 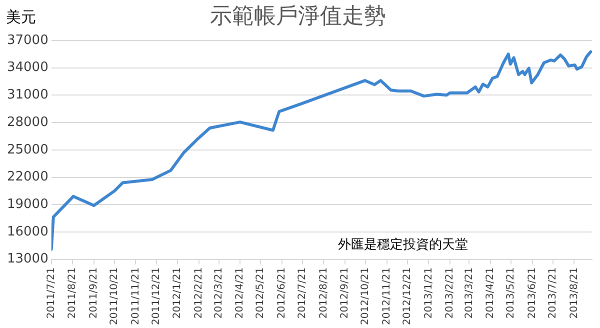 What do you see at coordinates (240, 293) in the screenshot?
I see `x-tick-label: 2012/4/21` at bounding box center [240, 293].